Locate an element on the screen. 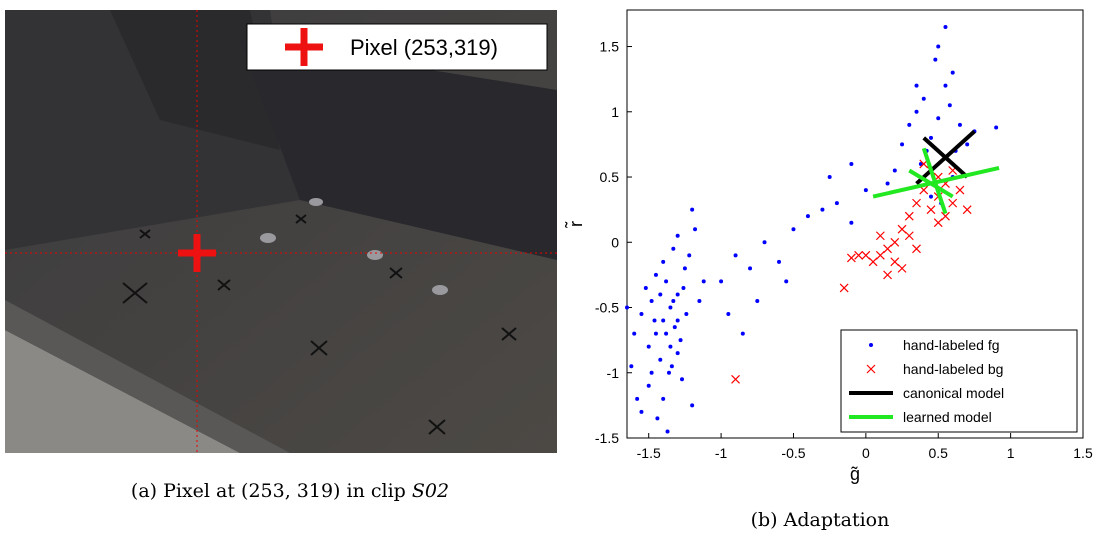  x-tick-label: -1 is located at coordinates (721, 453).